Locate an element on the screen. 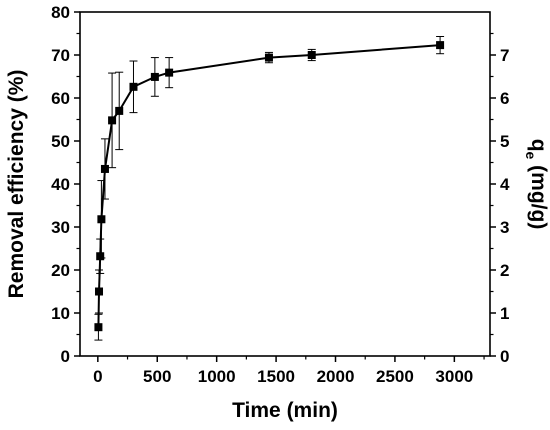 The image size is (550, 430). x-tick-label: 0 is located at coordinates (97, 376).